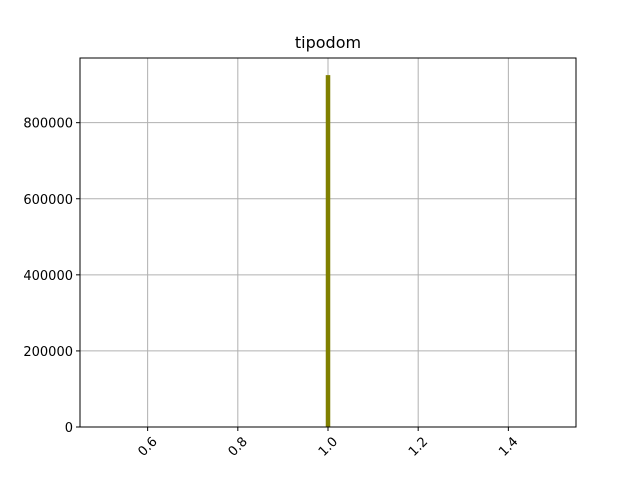  What do you see at coordinates (328, 42) in the screenshot?
I see `chart-title: tipodom` at bounding box center [328, 42].